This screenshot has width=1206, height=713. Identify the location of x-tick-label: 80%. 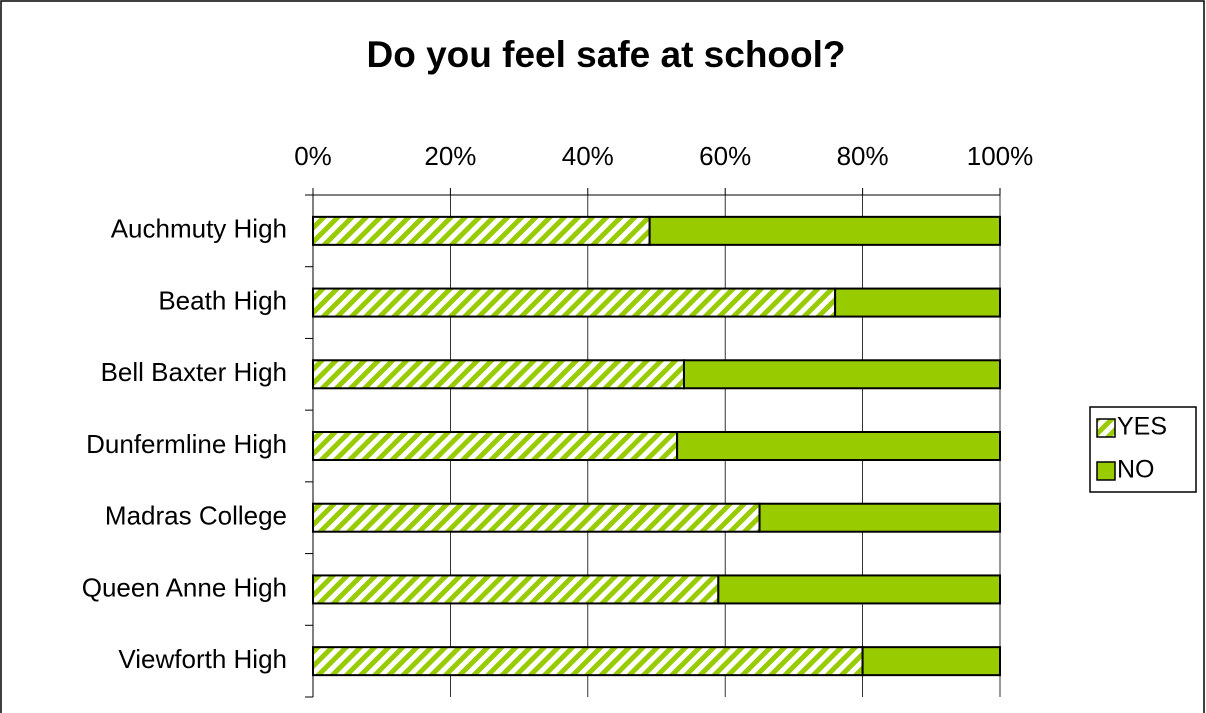
(863, 156).